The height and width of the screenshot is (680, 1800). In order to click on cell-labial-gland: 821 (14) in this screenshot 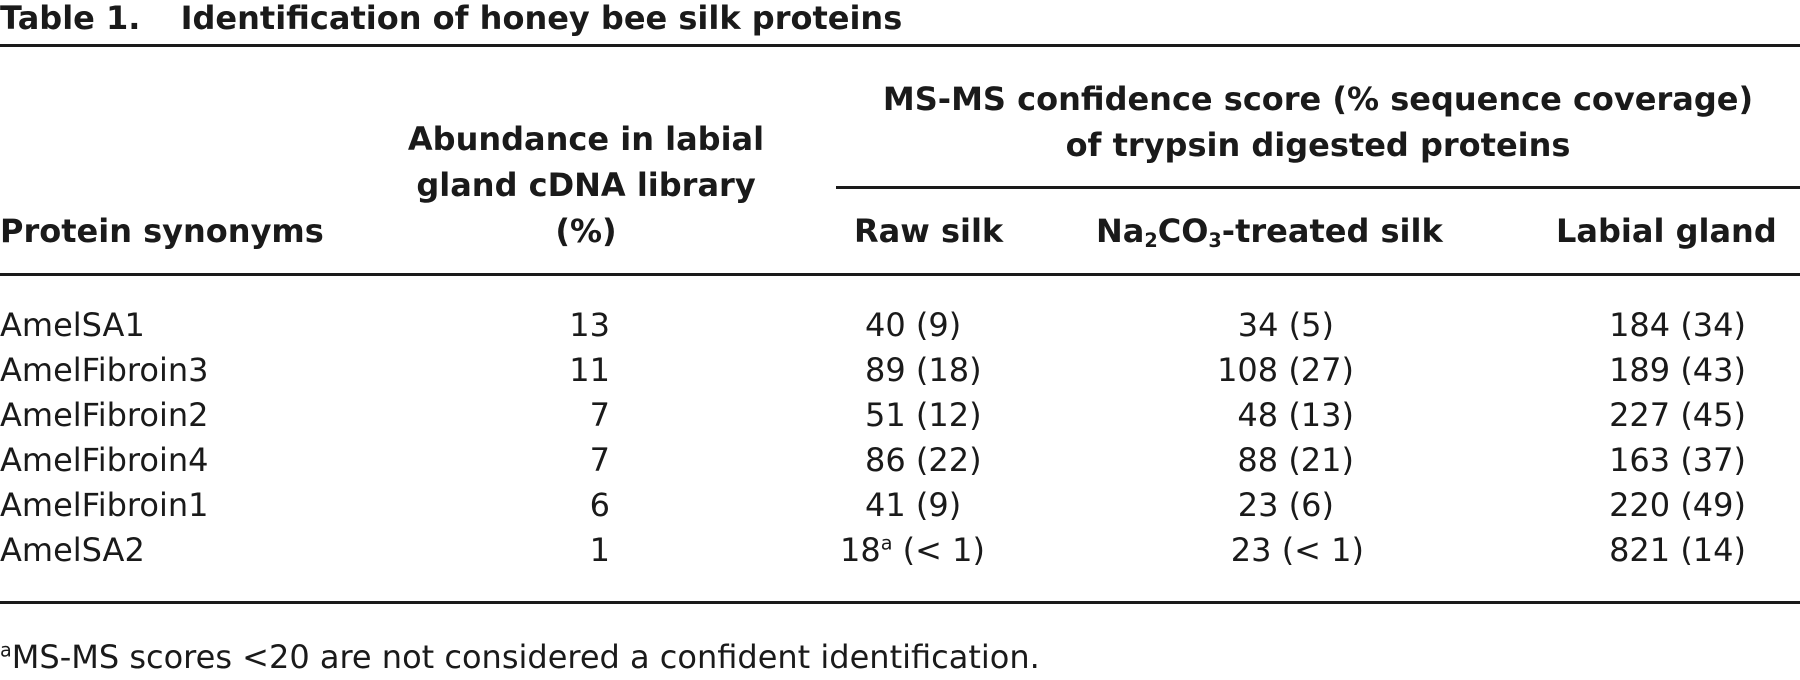, I will do `click(1677, 550)`.